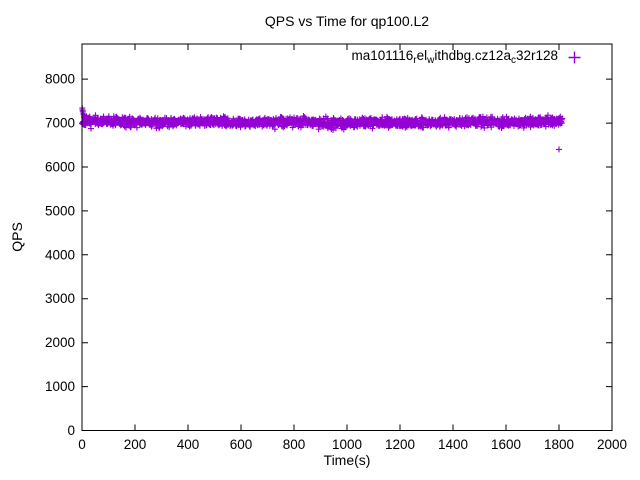  I want to click on legend: ma101116relwithdbg.cz12ac32r128, so click(466, 57).